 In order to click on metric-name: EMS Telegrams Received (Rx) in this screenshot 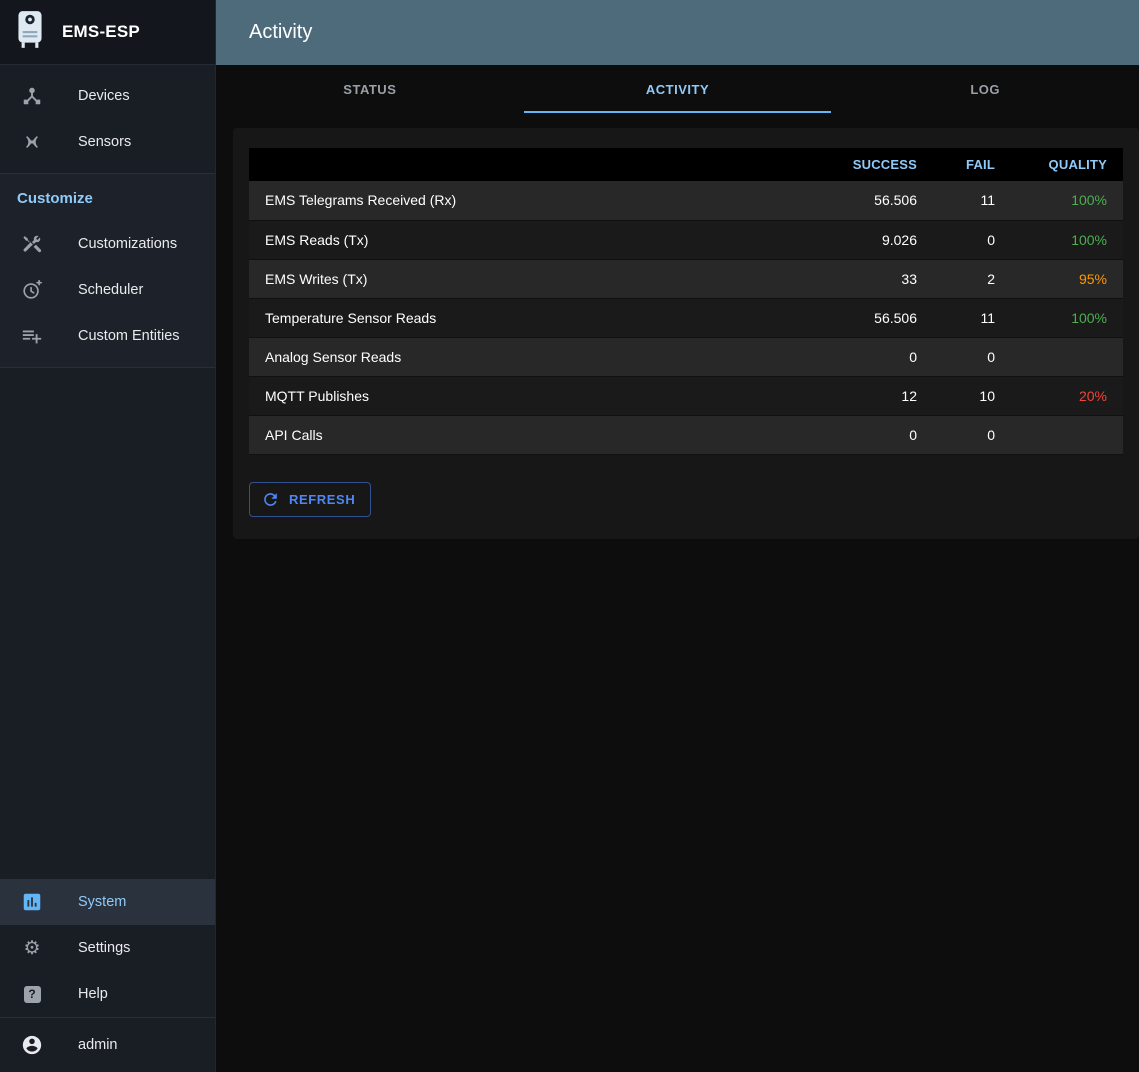, I will do `click(531, 201)`.